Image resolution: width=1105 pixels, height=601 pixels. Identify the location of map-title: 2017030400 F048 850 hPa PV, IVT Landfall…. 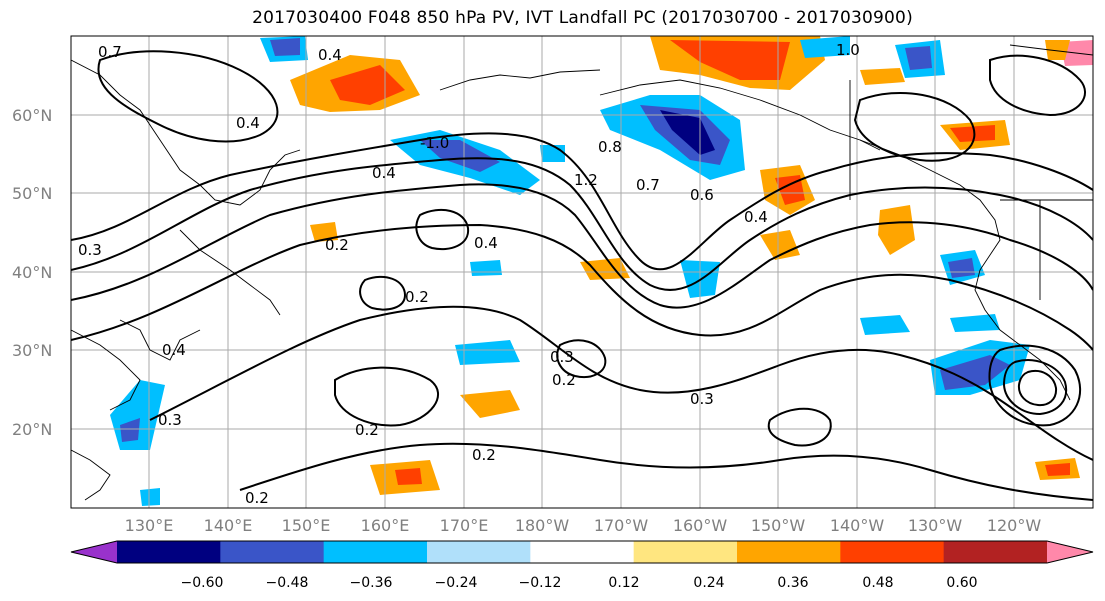
(582, 18).